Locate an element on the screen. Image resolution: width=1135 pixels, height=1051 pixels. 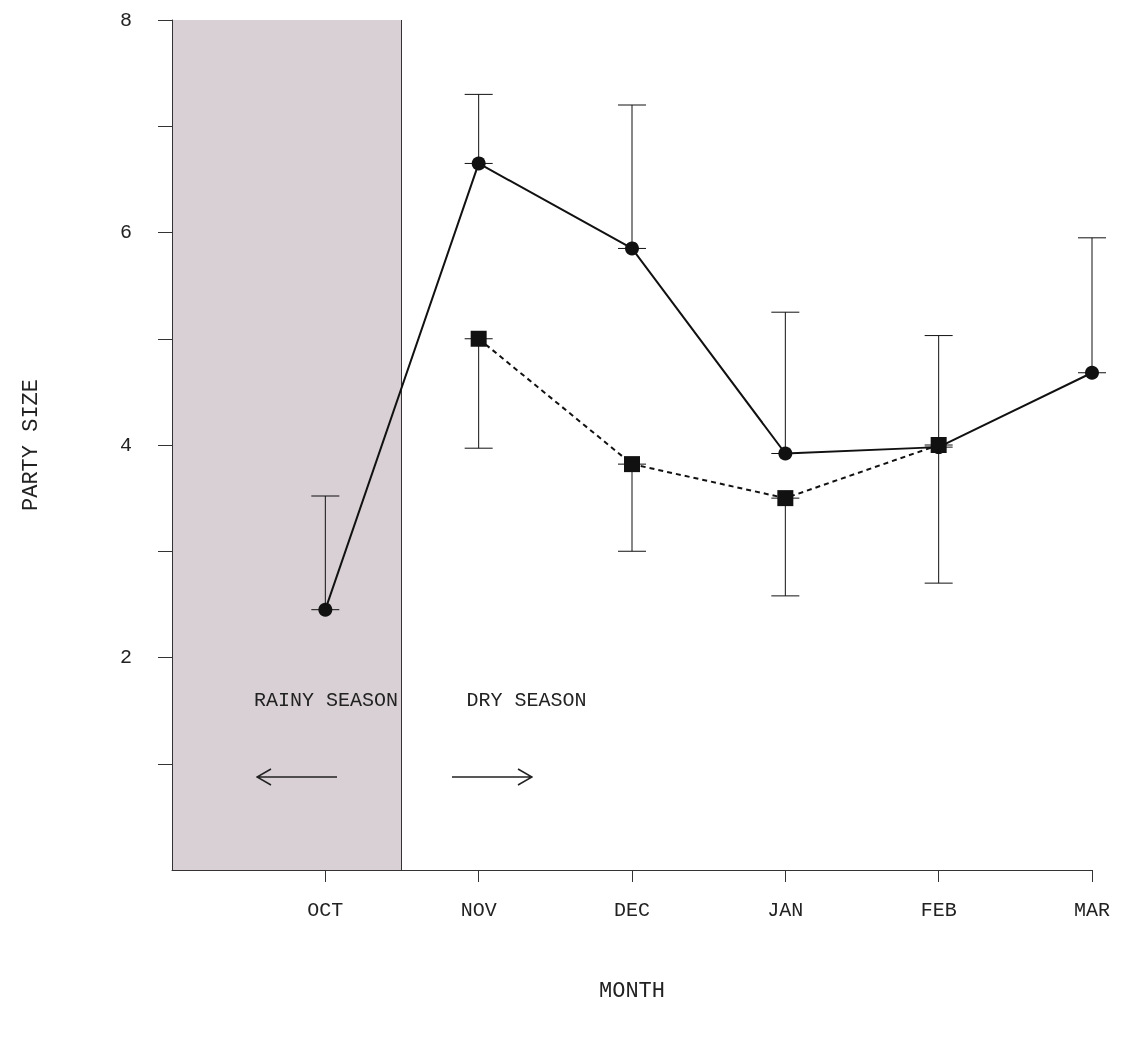
x-tick-label: DEC is located at coordinates (632, 910).